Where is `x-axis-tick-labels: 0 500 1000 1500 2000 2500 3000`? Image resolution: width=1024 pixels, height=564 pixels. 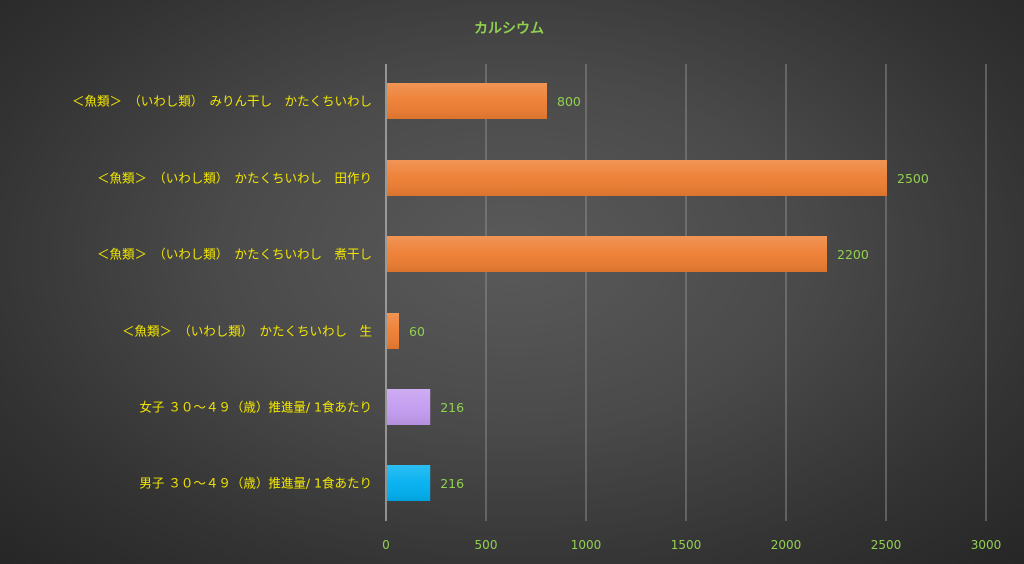 x-axis-tick-labels: 0 500 1000 1500 2000 2500 3000 is located at coordinates (691, 545).